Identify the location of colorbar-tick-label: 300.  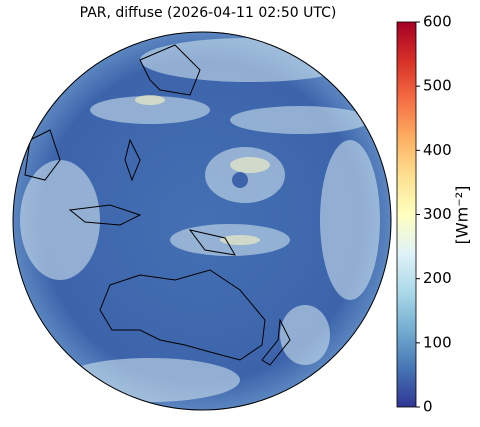
(437, 214).